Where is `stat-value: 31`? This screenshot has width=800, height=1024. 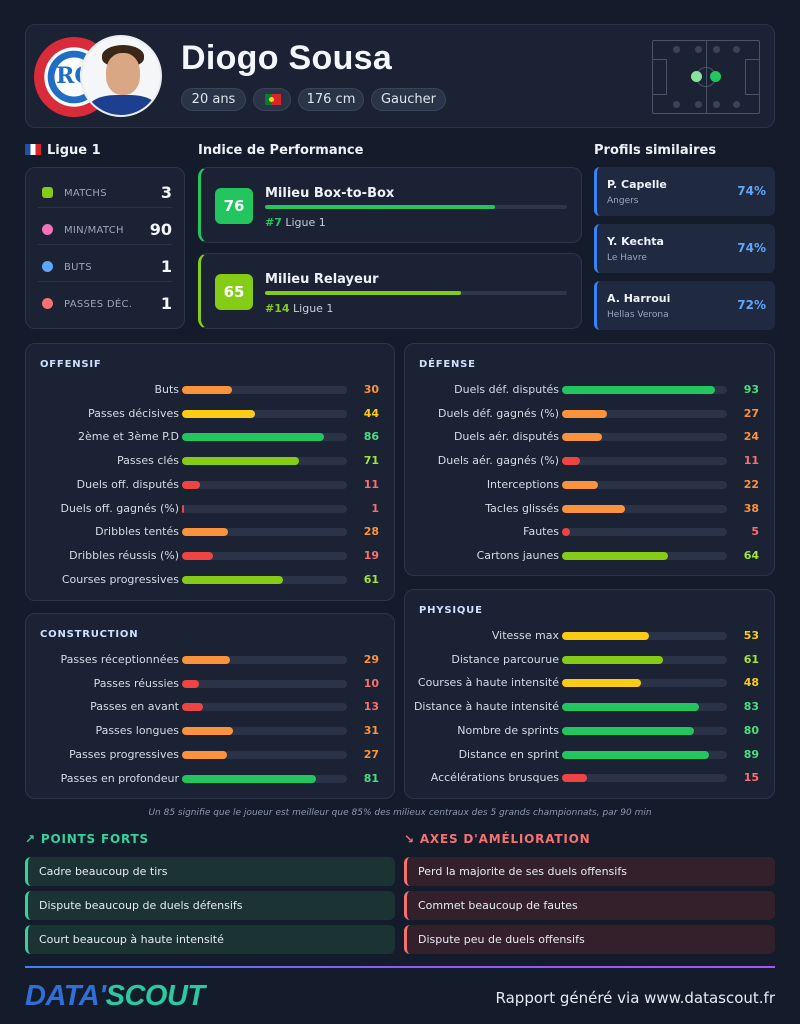
stat-value: 31 is located at coordinates (371, 731).